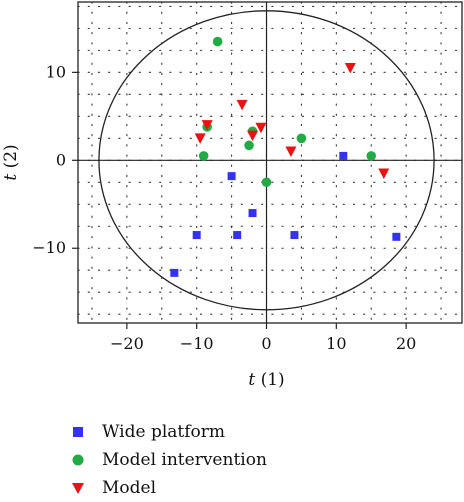 The width and height of the screenshot is (464, 502). Describe the element at coordinates (56, 71) in the screenshot. I see `y-tick-label: 10` at that location.